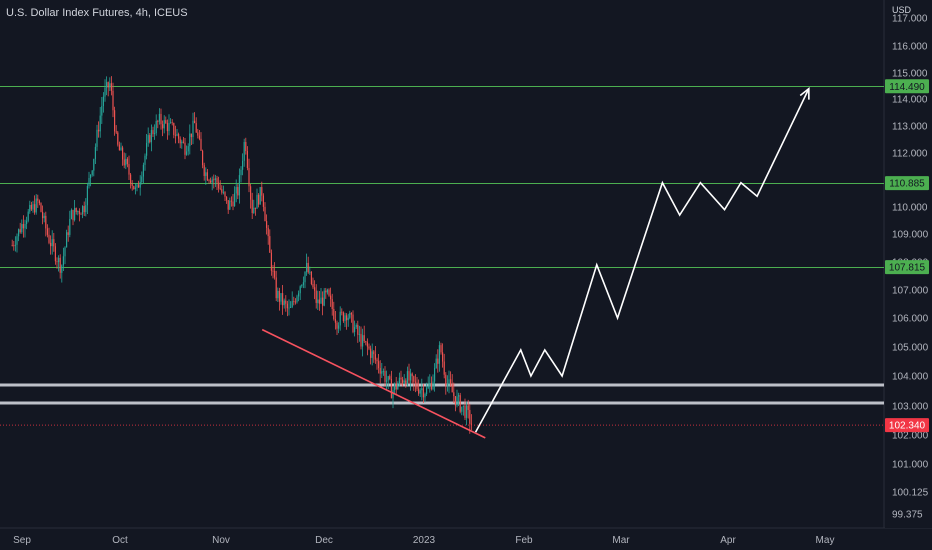  I want to click on trendline-group, so click(373, 383).